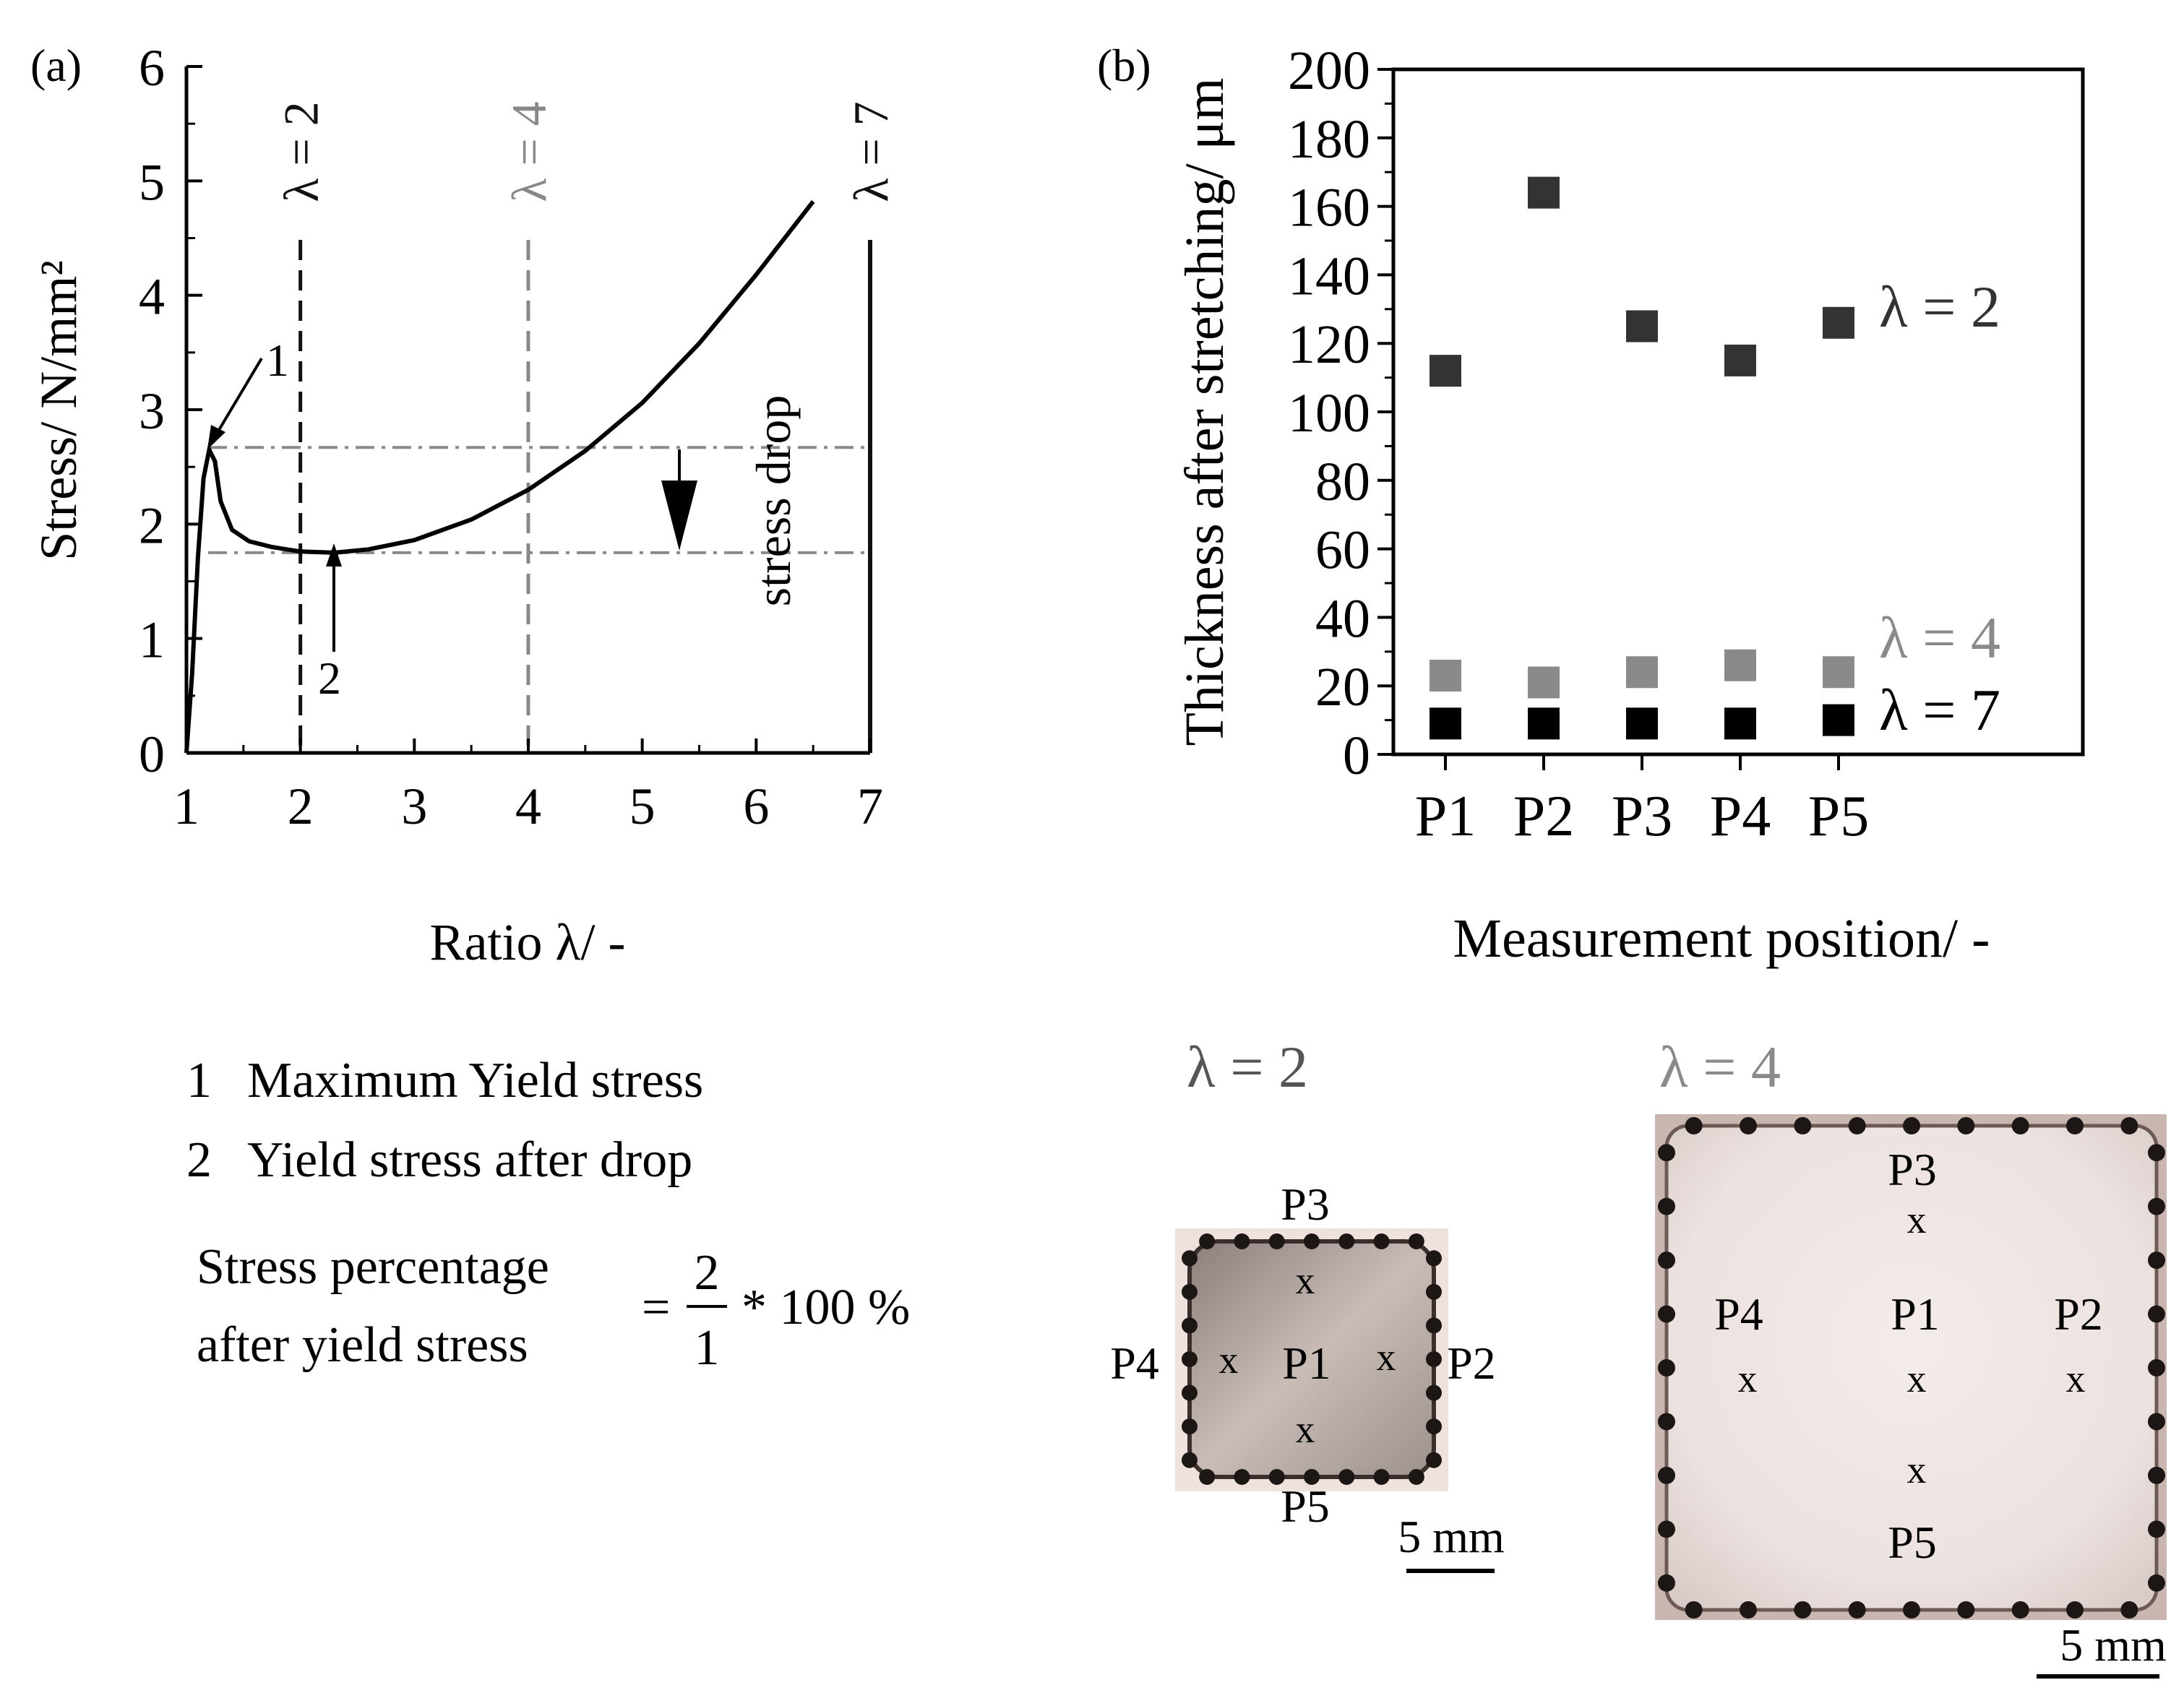  Describe the element at coordinates (1642, 458) in the screenshot. I see `panel-b-points` at that location.